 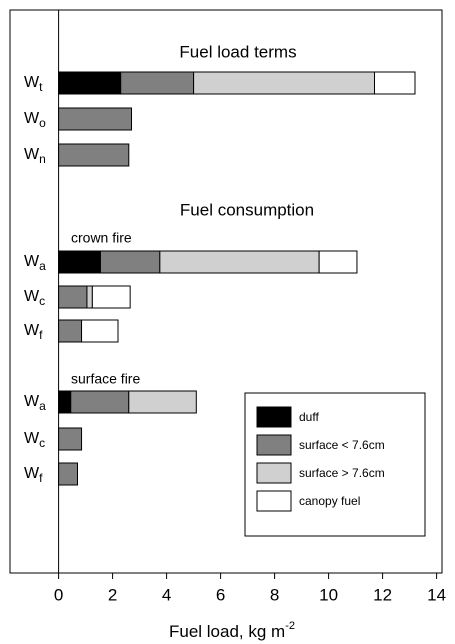 I want to click on legend-label: duff, so click(x=309, y=417).